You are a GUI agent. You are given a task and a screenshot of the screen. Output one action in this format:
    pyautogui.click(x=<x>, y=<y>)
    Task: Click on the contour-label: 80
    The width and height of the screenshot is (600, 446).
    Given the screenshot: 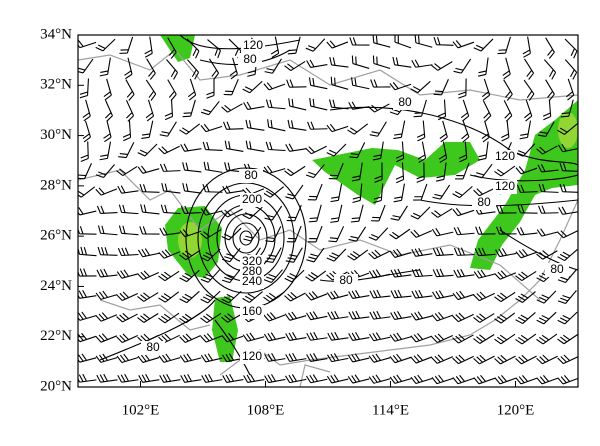 What is the action you would take?
    pyautogui.click(x=405, y=102)
    